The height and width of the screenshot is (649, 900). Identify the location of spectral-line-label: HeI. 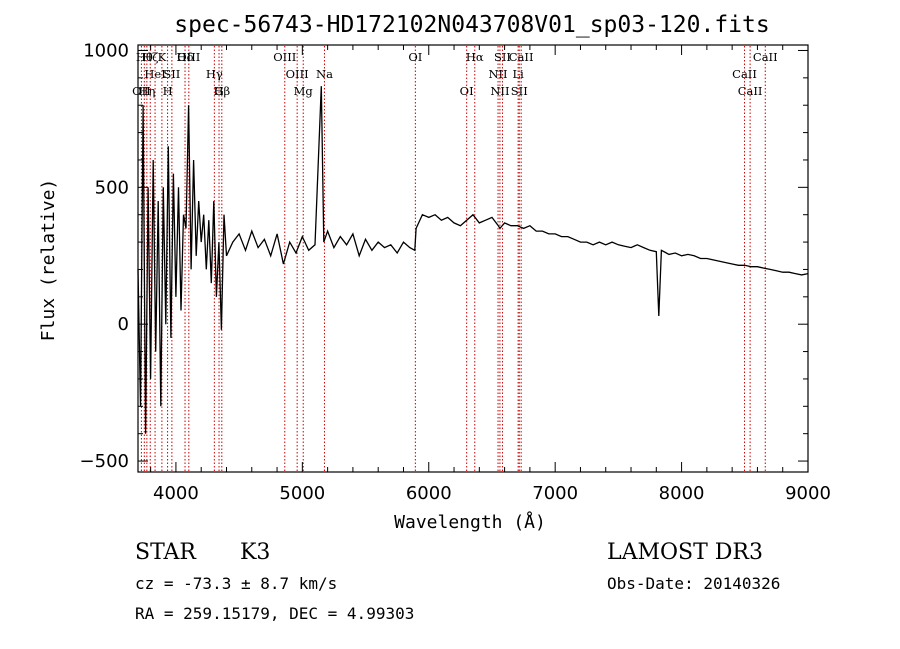
(154, 74).